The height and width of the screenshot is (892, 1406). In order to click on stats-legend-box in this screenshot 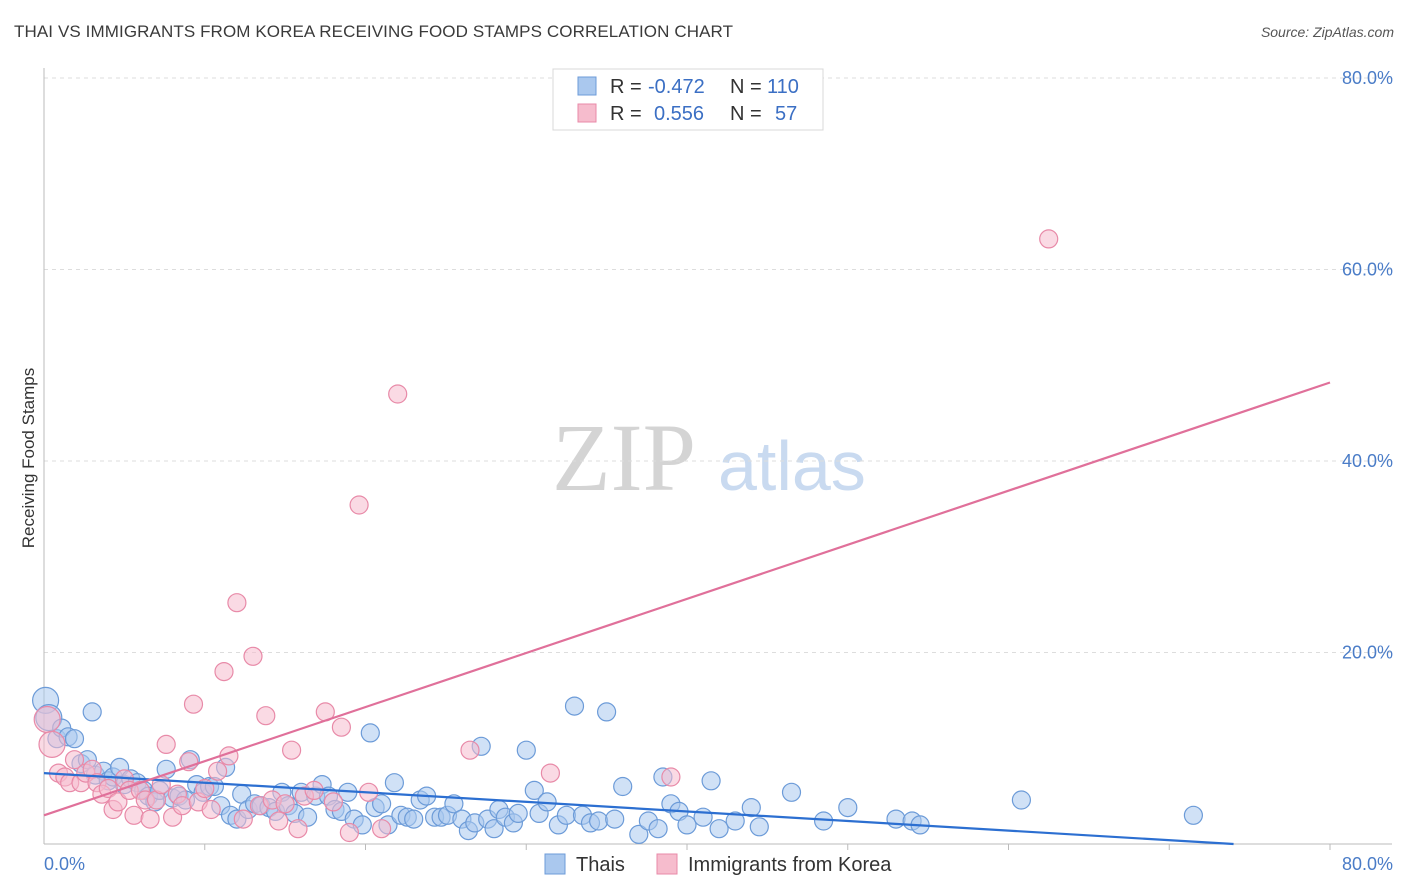, I will do `click(688, 99)`.